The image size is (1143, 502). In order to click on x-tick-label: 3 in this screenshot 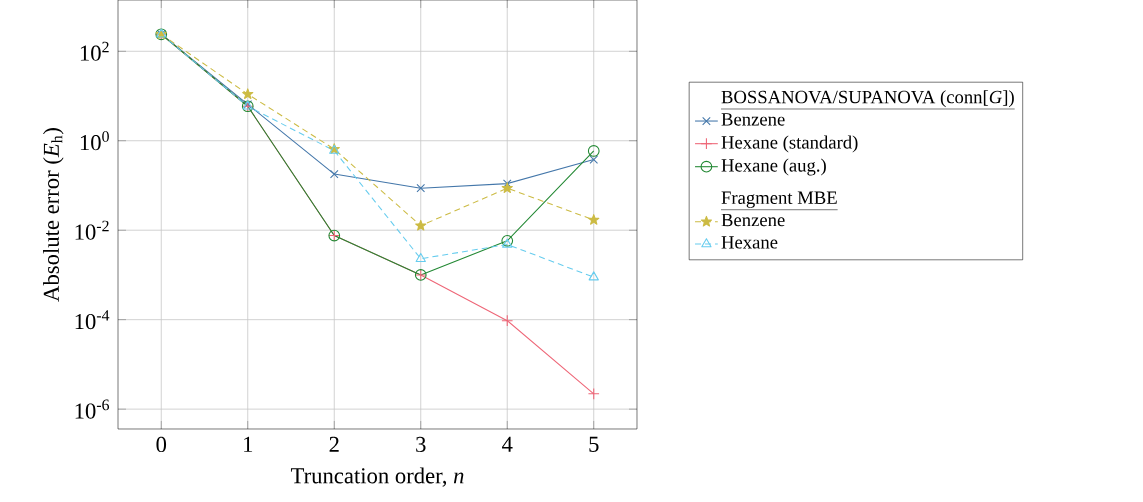, I will do `click(421, 444)`.